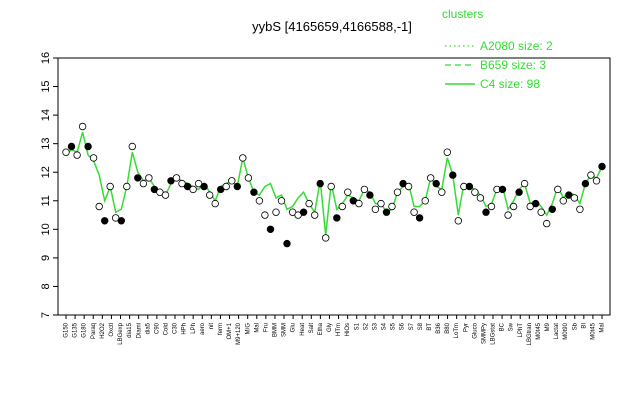 Image resolution: width=640 pixels, height=400 pixels. Describe the element at coordinates (457, 330) in the screenshot. I see `x-tick-label: LoTm` at that location.